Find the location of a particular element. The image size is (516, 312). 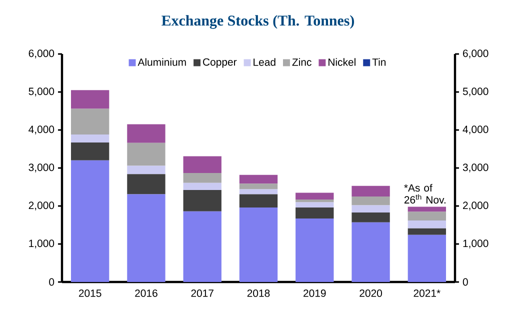

legend-label: Nickel is located at coordinates (342, 62).